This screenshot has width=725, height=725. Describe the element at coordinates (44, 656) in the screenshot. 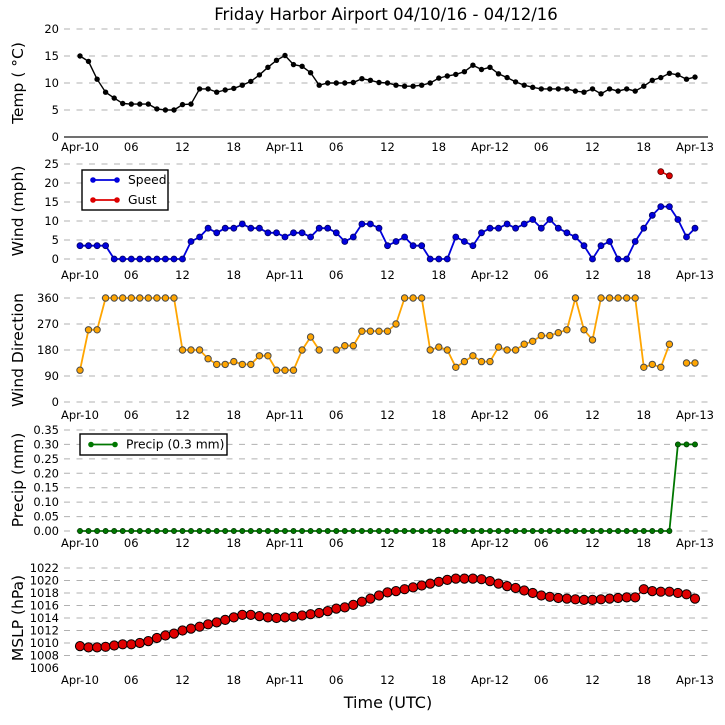

I see `y-tick-label: 1008` at that location.